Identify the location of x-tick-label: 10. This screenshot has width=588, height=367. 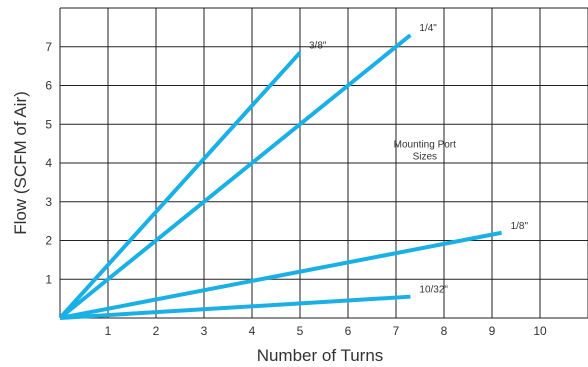
(540, 331).